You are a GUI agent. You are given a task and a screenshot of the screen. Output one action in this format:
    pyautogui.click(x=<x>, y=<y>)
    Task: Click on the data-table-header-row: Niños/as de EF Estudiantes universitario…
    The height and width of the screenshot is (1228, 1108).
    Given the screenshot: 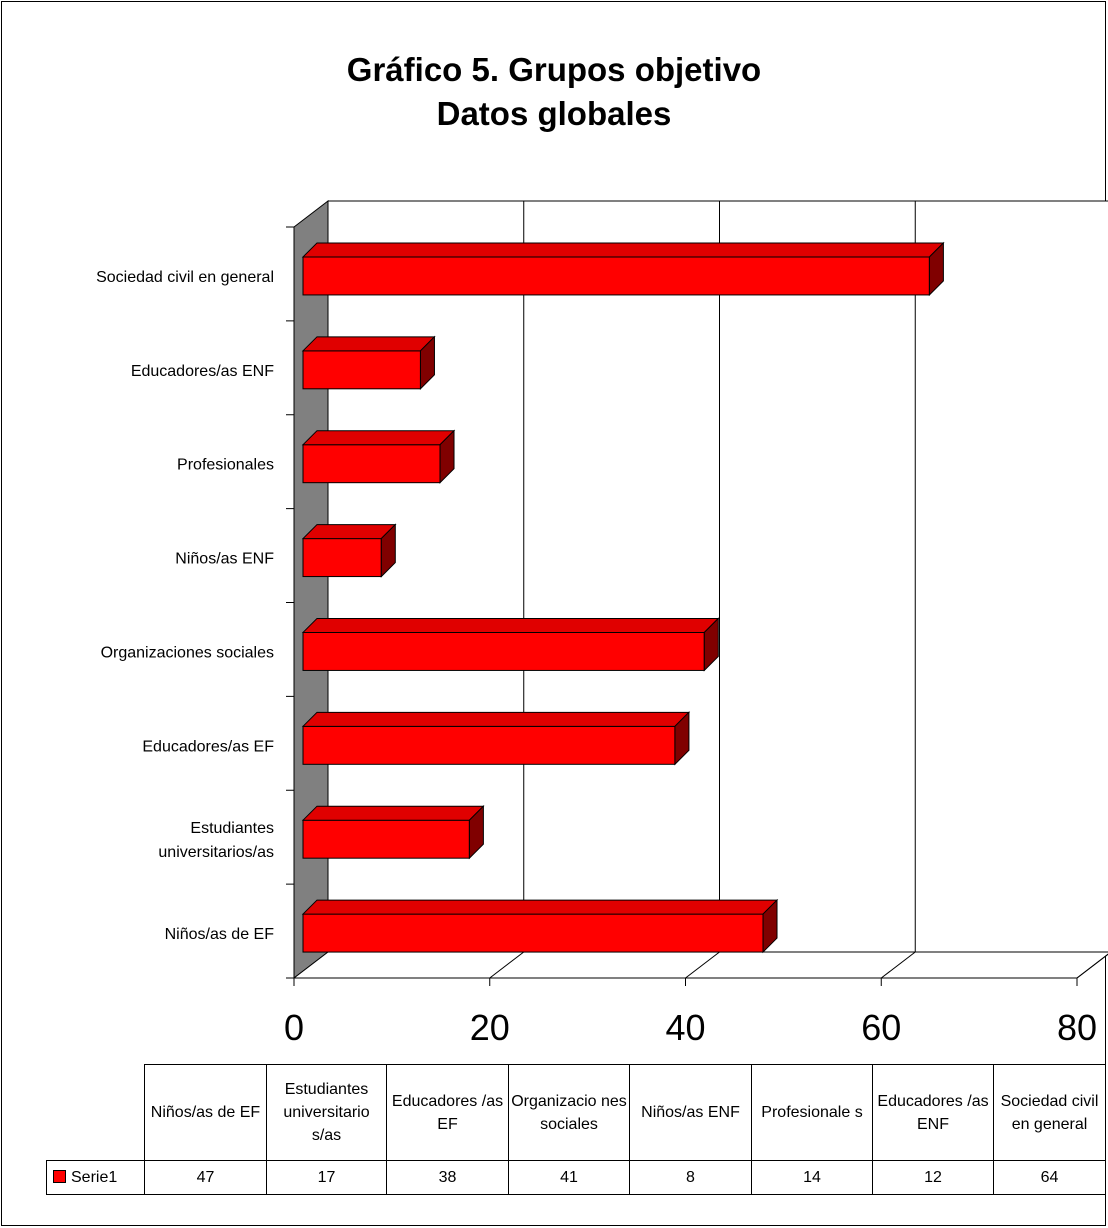 What is the action you would take?
    pyautogui.click(x=576, y=1112)
    